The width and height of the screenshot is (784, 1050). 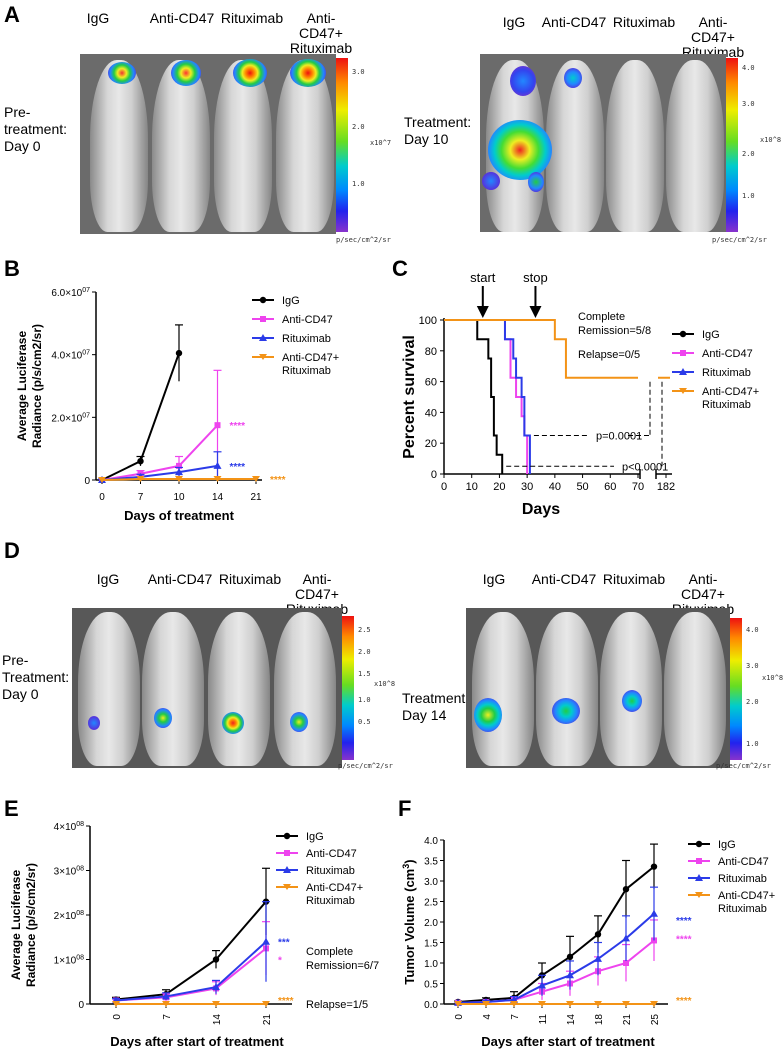 What do you see at coordinates (160, 452) in the screenshot?
I see `series-line` at bounding box center [160, 452].